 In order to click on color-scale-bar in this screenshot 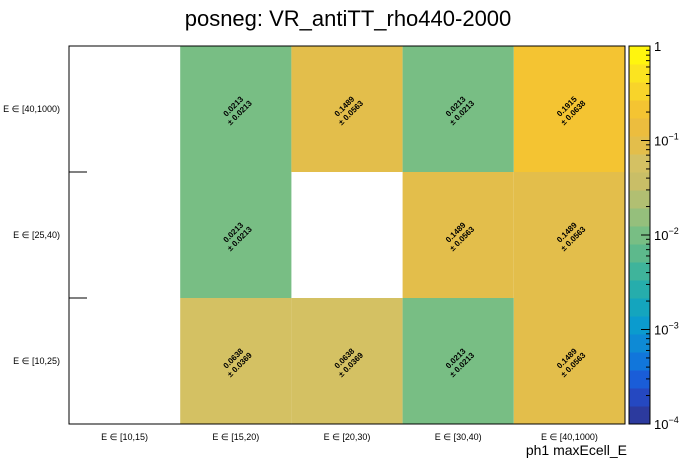, I will do `click(639, 235)`.